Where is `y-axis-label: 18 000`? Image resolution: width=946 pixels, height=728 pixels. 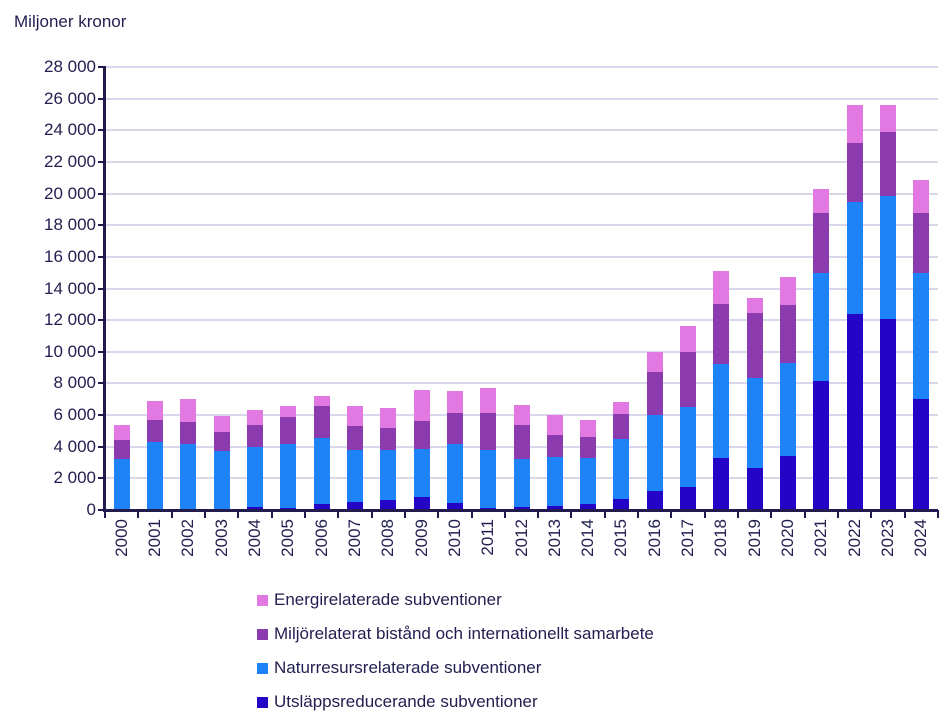
y-axis-label: 18 000 is located at coordinates (70, 225).